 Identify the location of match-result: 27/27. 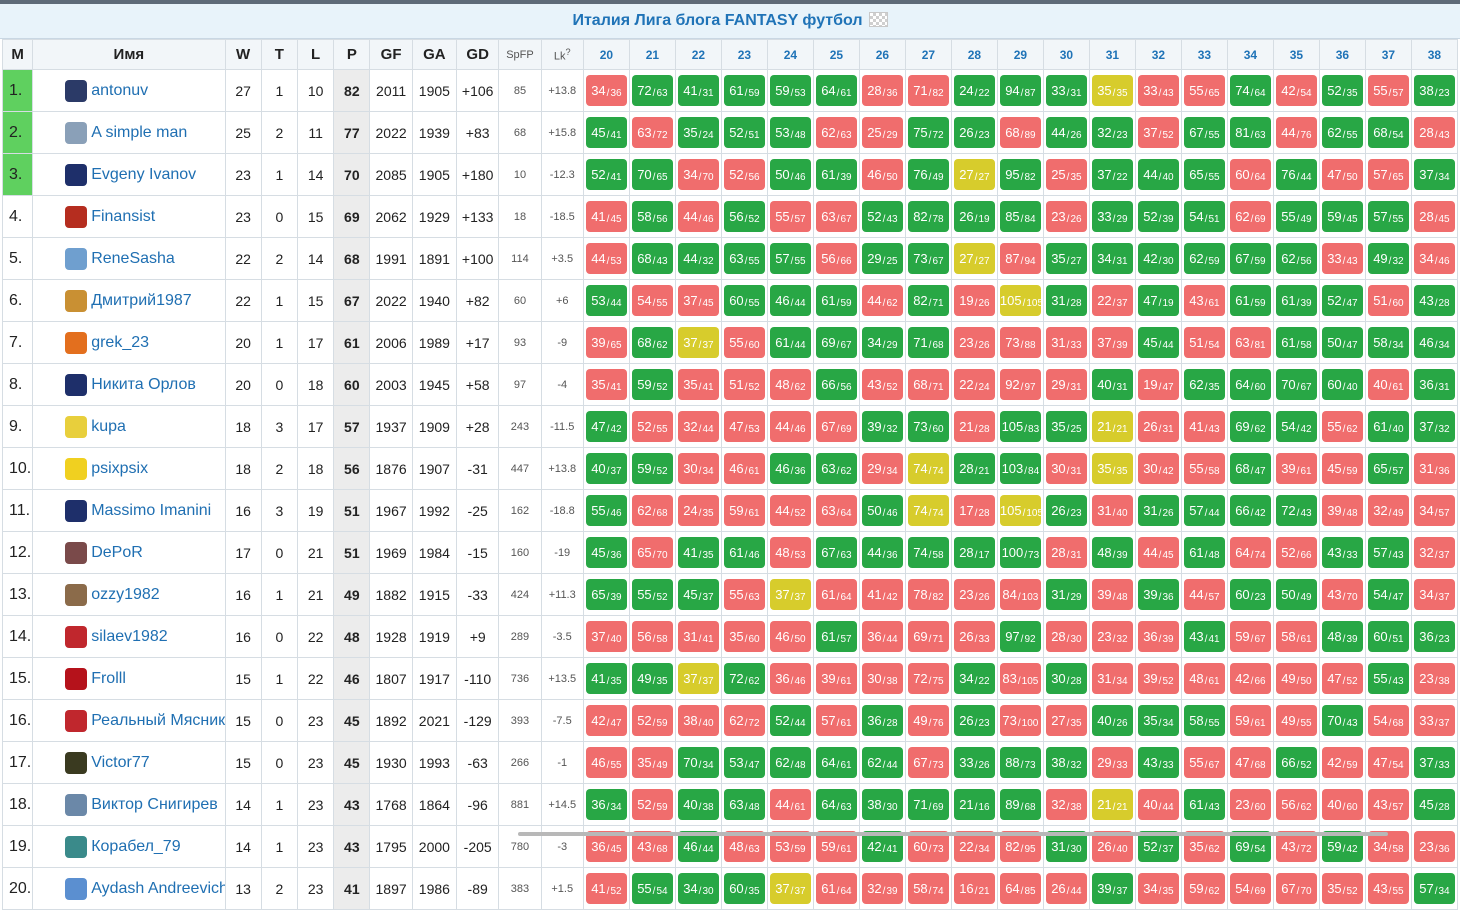
(974, 258).